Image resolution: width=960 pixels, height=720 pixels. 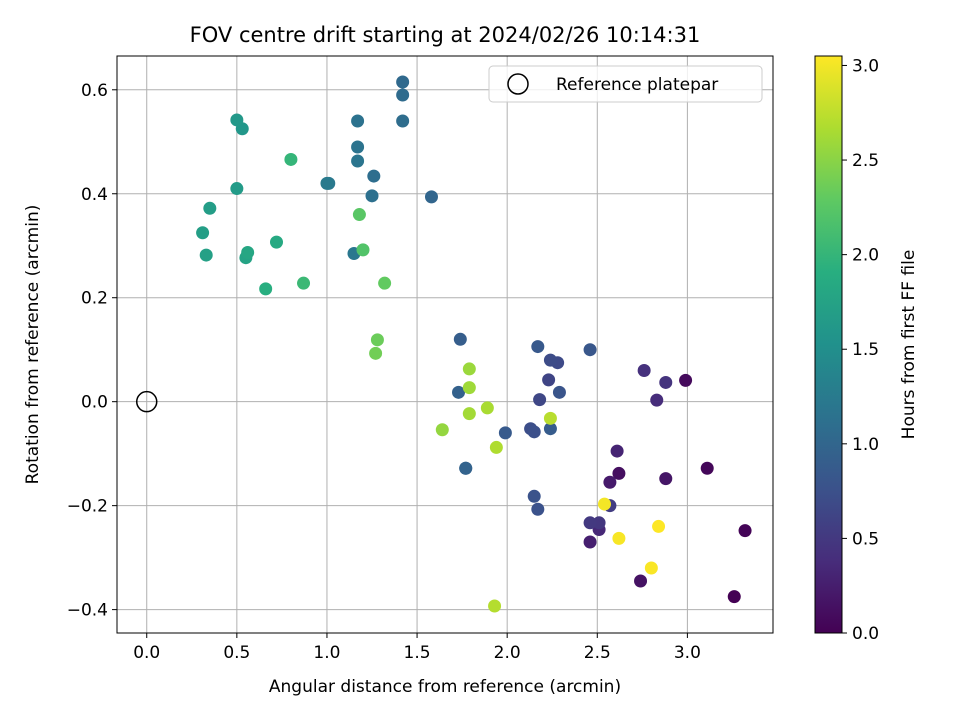 What do you see at coordinates (146, 653) in the screenshot?
I see `x-tick-label: 0.0` at bounding box center [146, 653].